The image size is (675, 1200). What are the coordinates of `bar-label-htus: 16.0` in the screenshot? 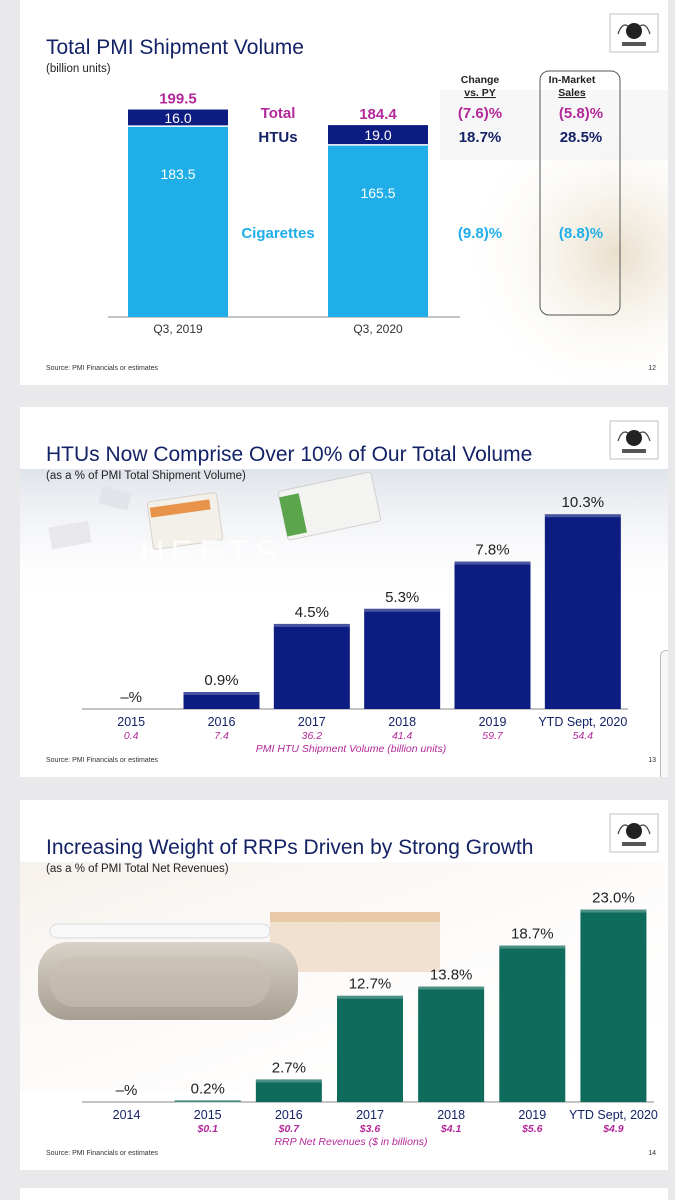 It's located at (177, 118).